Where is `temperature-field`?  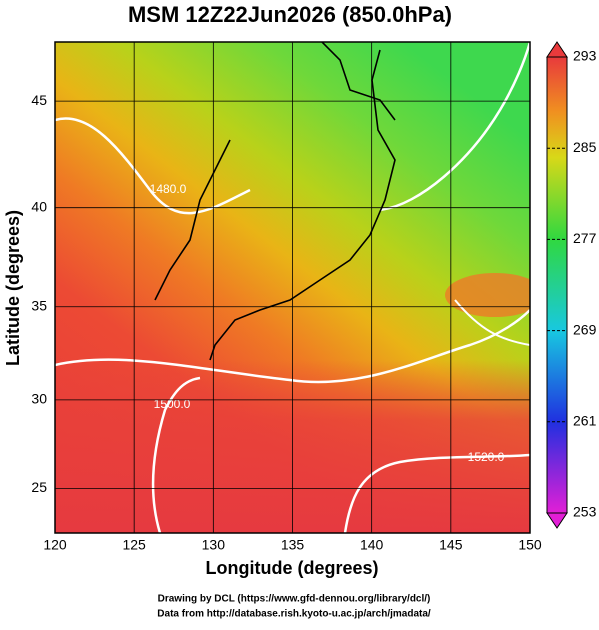 temperature-field is located at coordinates (487, 295).